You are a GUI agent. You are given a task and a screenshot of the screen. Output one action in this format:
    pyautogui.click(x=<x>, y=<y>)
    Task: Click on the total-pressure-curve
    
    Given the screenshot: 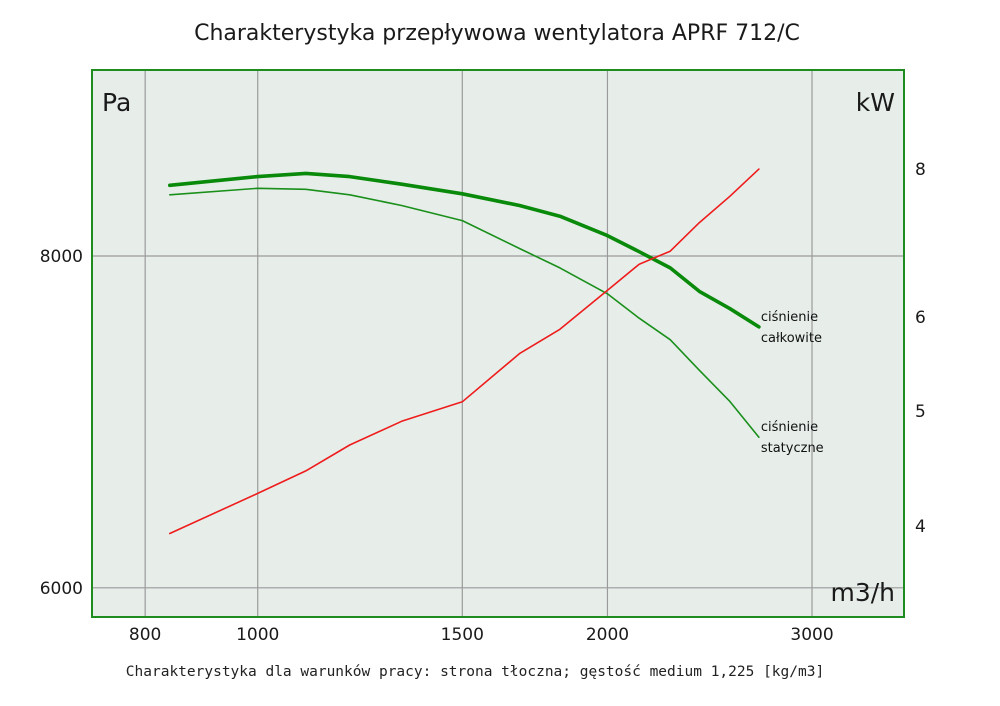 What is the action you would take?
    pyautogui.click(x=464, y=250)
    